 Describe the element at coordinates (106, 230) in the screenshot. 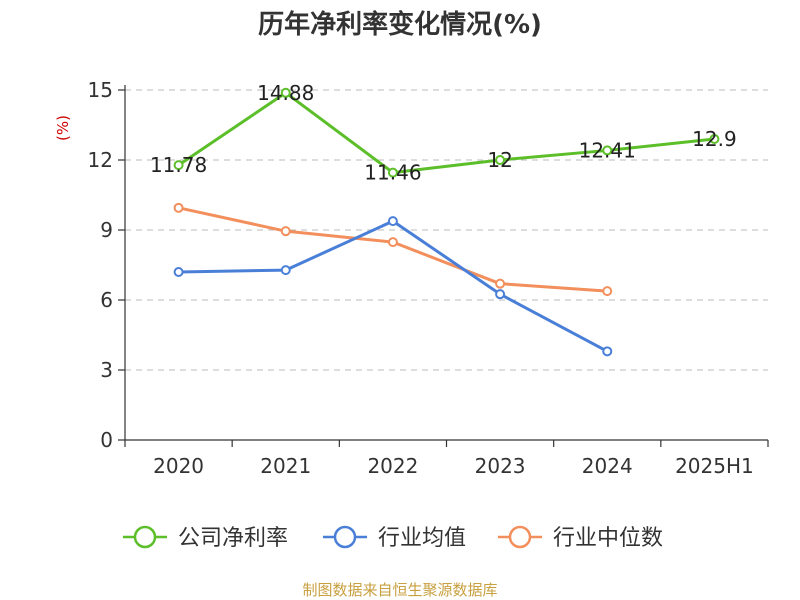

I see `y-tick-label: 9` at that location.